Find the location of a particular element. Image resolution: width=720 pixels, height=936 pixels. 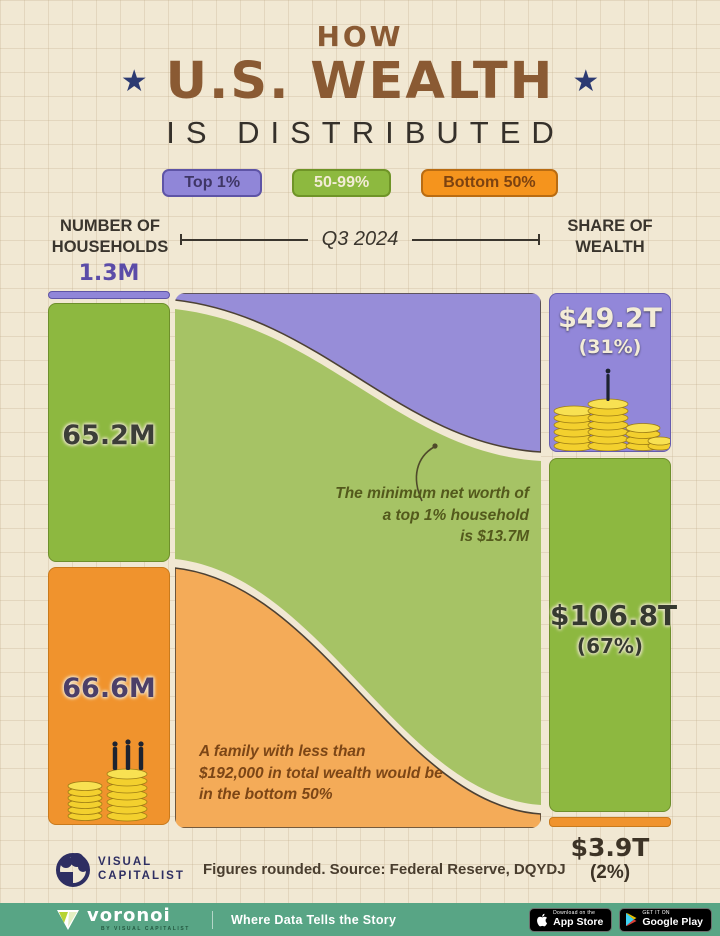

legend-50-99: 50-99% is located at coordinates (342, 183).